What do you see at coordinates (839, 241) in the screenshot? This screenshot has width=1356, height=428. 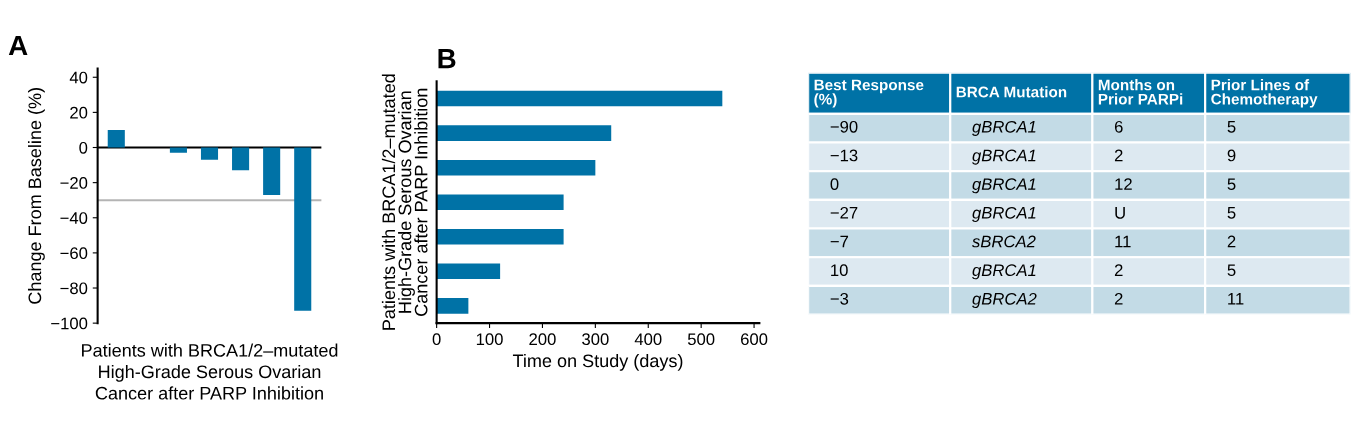 I see `text: −7` at bounding box center [839, 241].